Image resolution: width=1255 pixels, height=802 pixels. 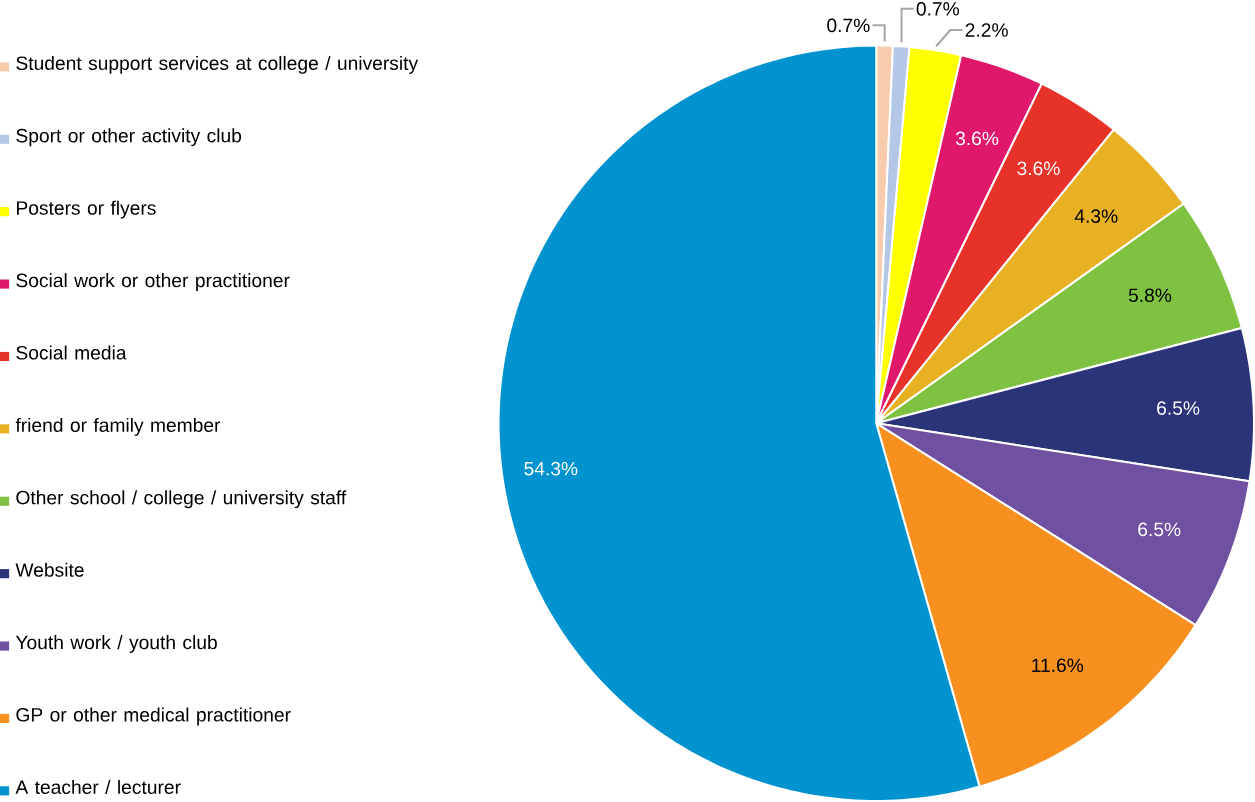 What do you see at coordinates (118, 426) in the screenshot?
I see `legend-label: friend or family member` at bounding box center [118, 426].